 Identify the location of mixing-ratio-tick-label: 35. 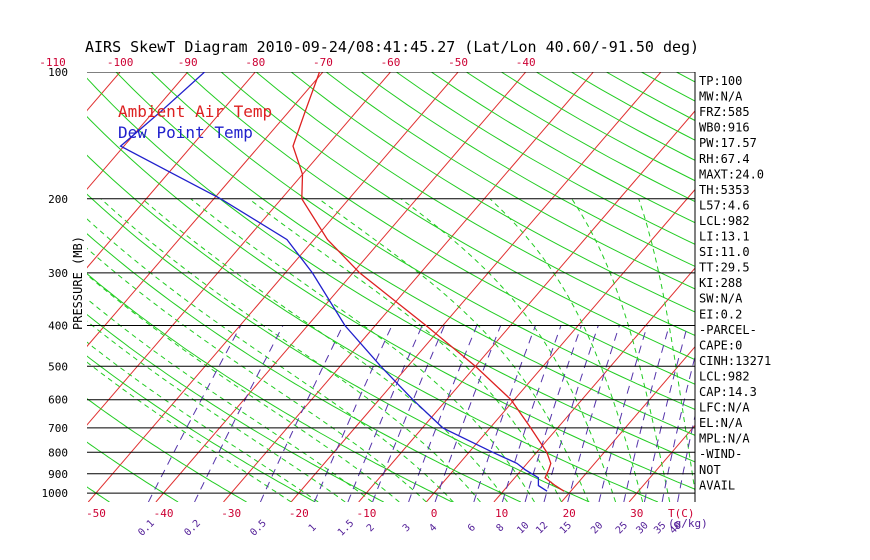
(660, 528).